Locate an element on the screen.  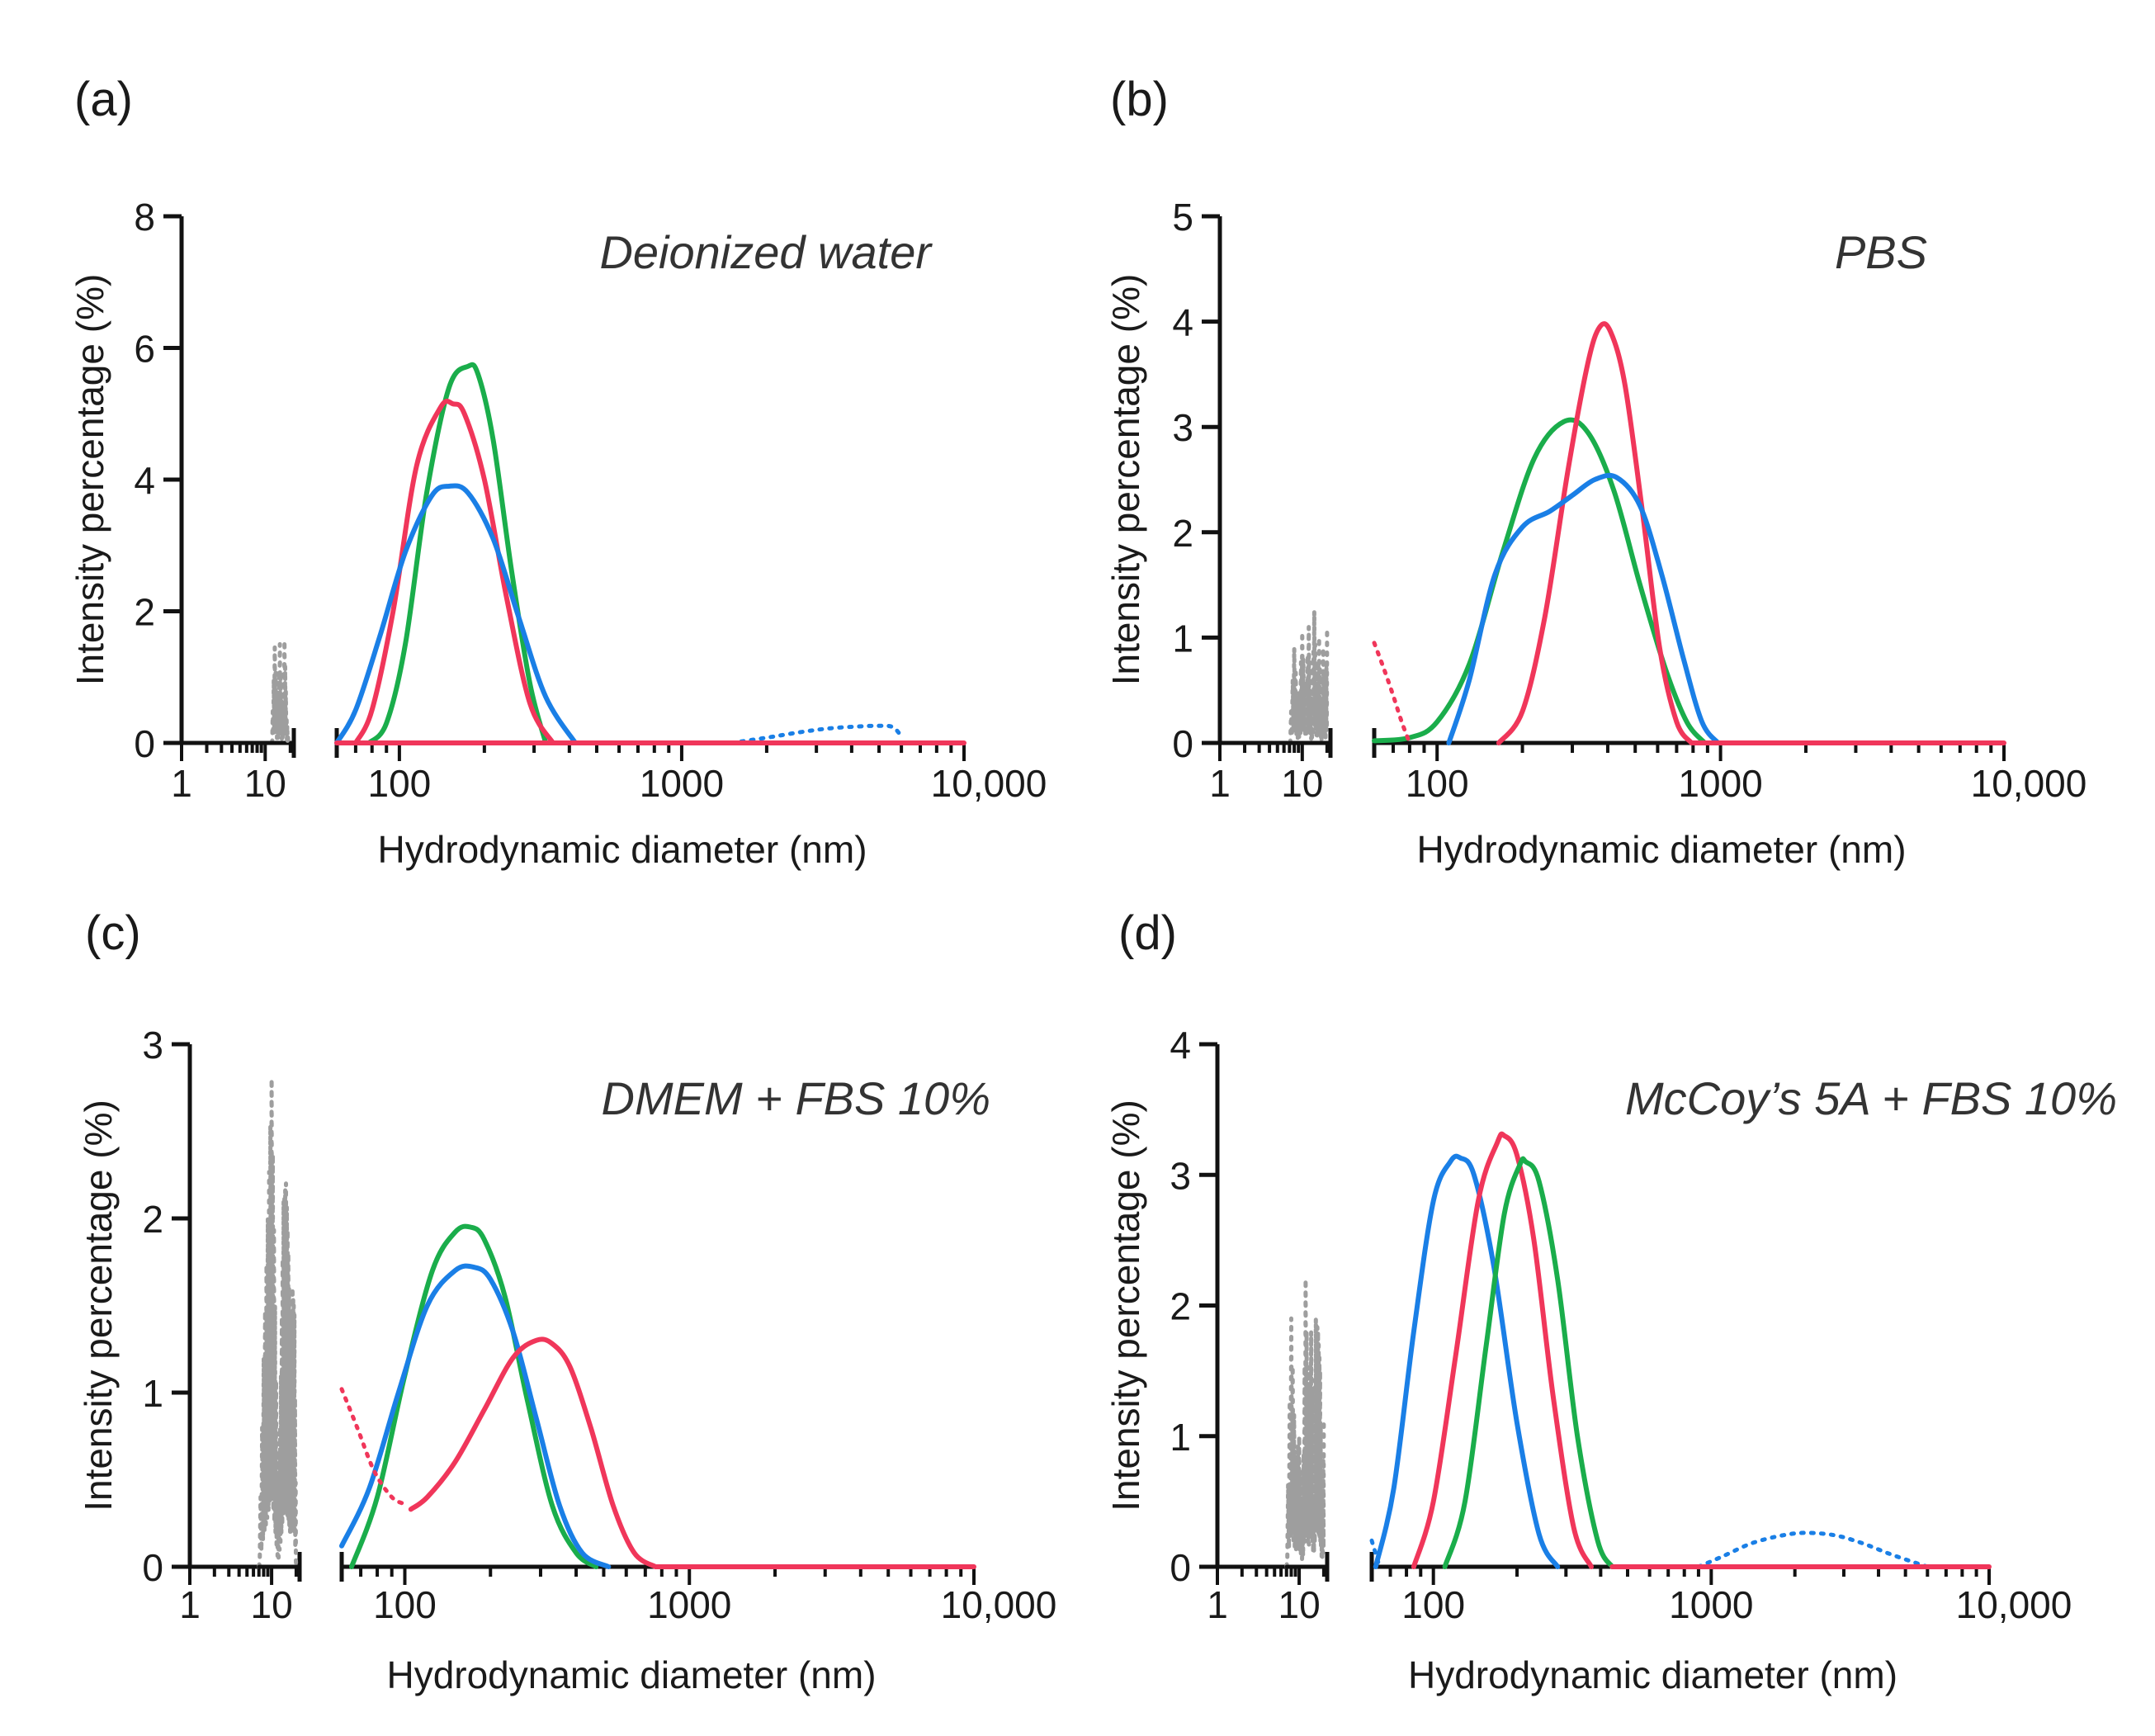
series-blue-dotted-small is located at coordinates (1375, 1553).